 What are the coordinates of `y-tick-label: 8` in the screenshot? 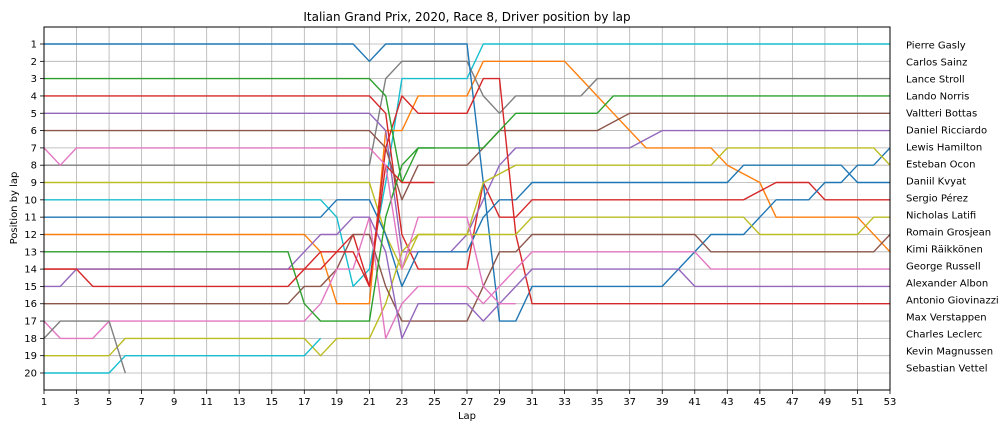 It's located at (34, 166).